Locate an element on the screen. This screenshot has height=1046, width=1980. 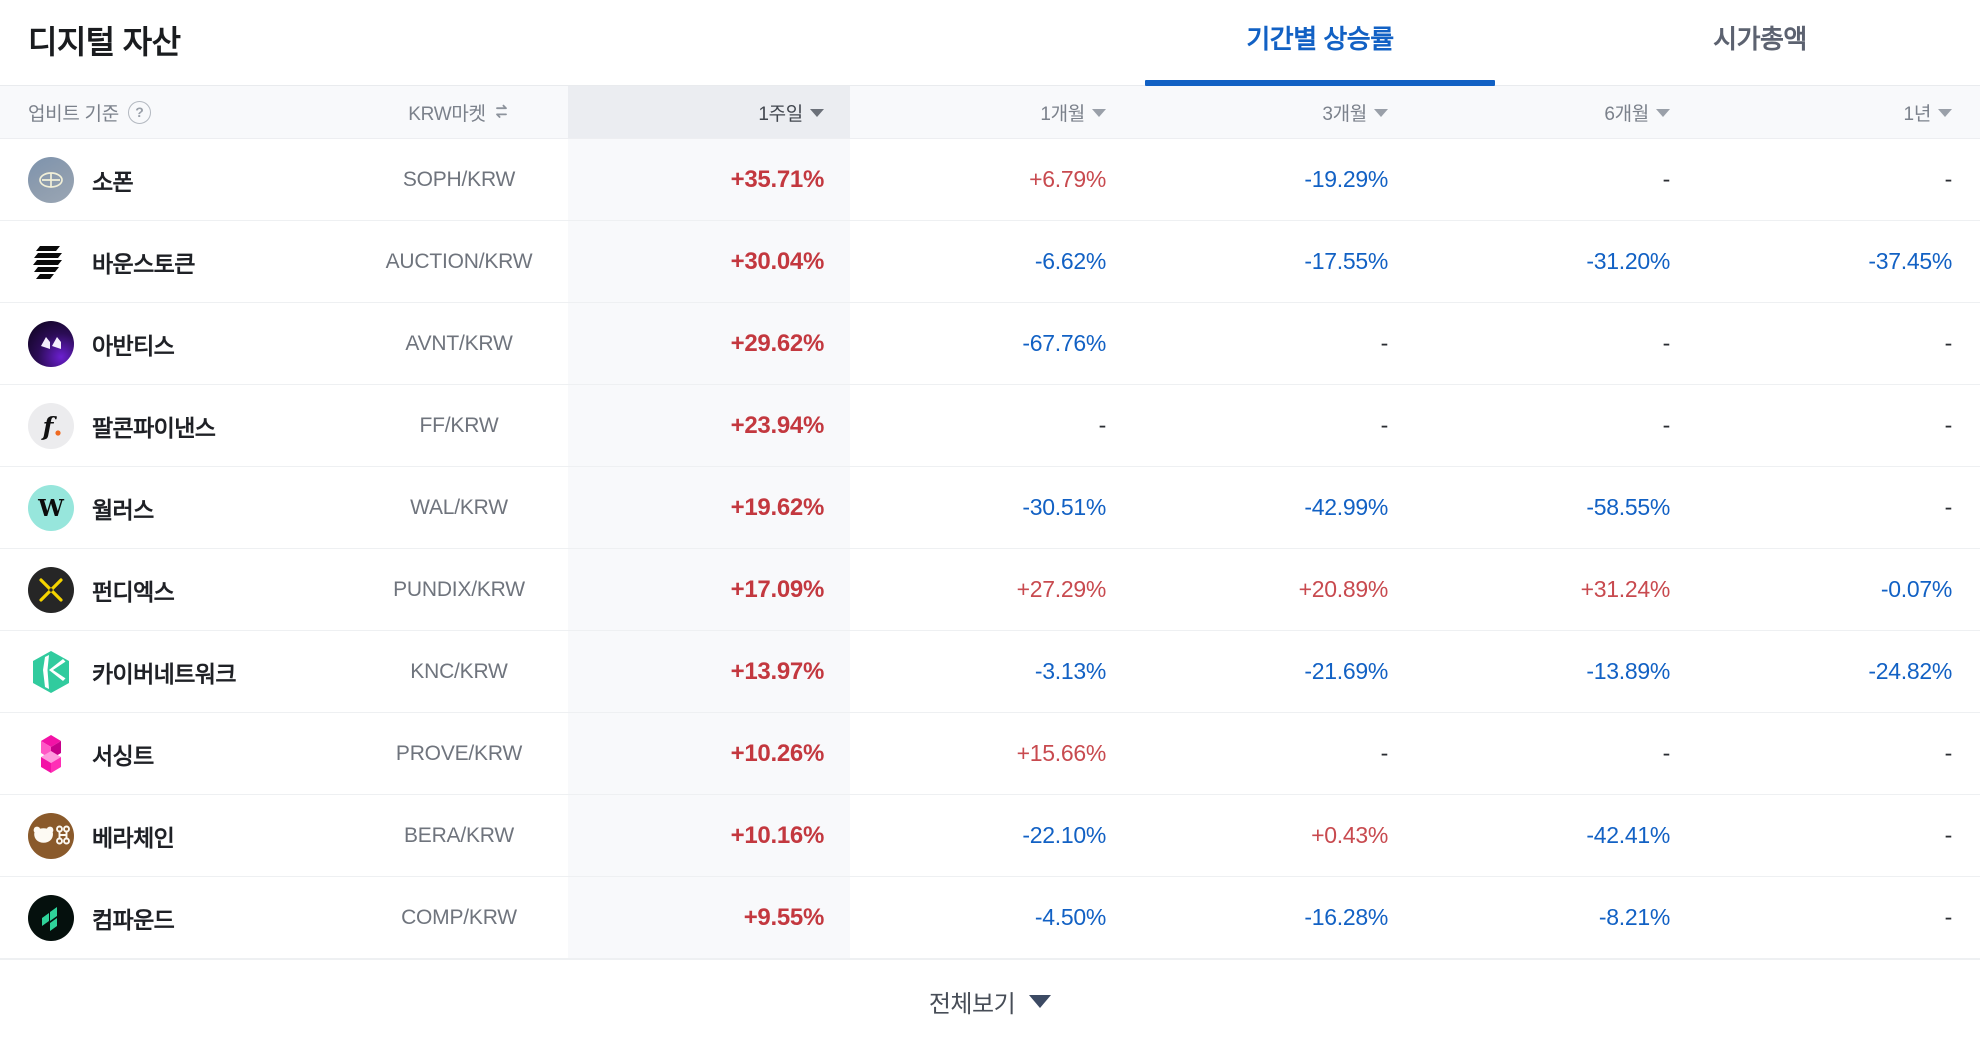
column-header-1month: 1개월 is located at coordinates (991, 112).